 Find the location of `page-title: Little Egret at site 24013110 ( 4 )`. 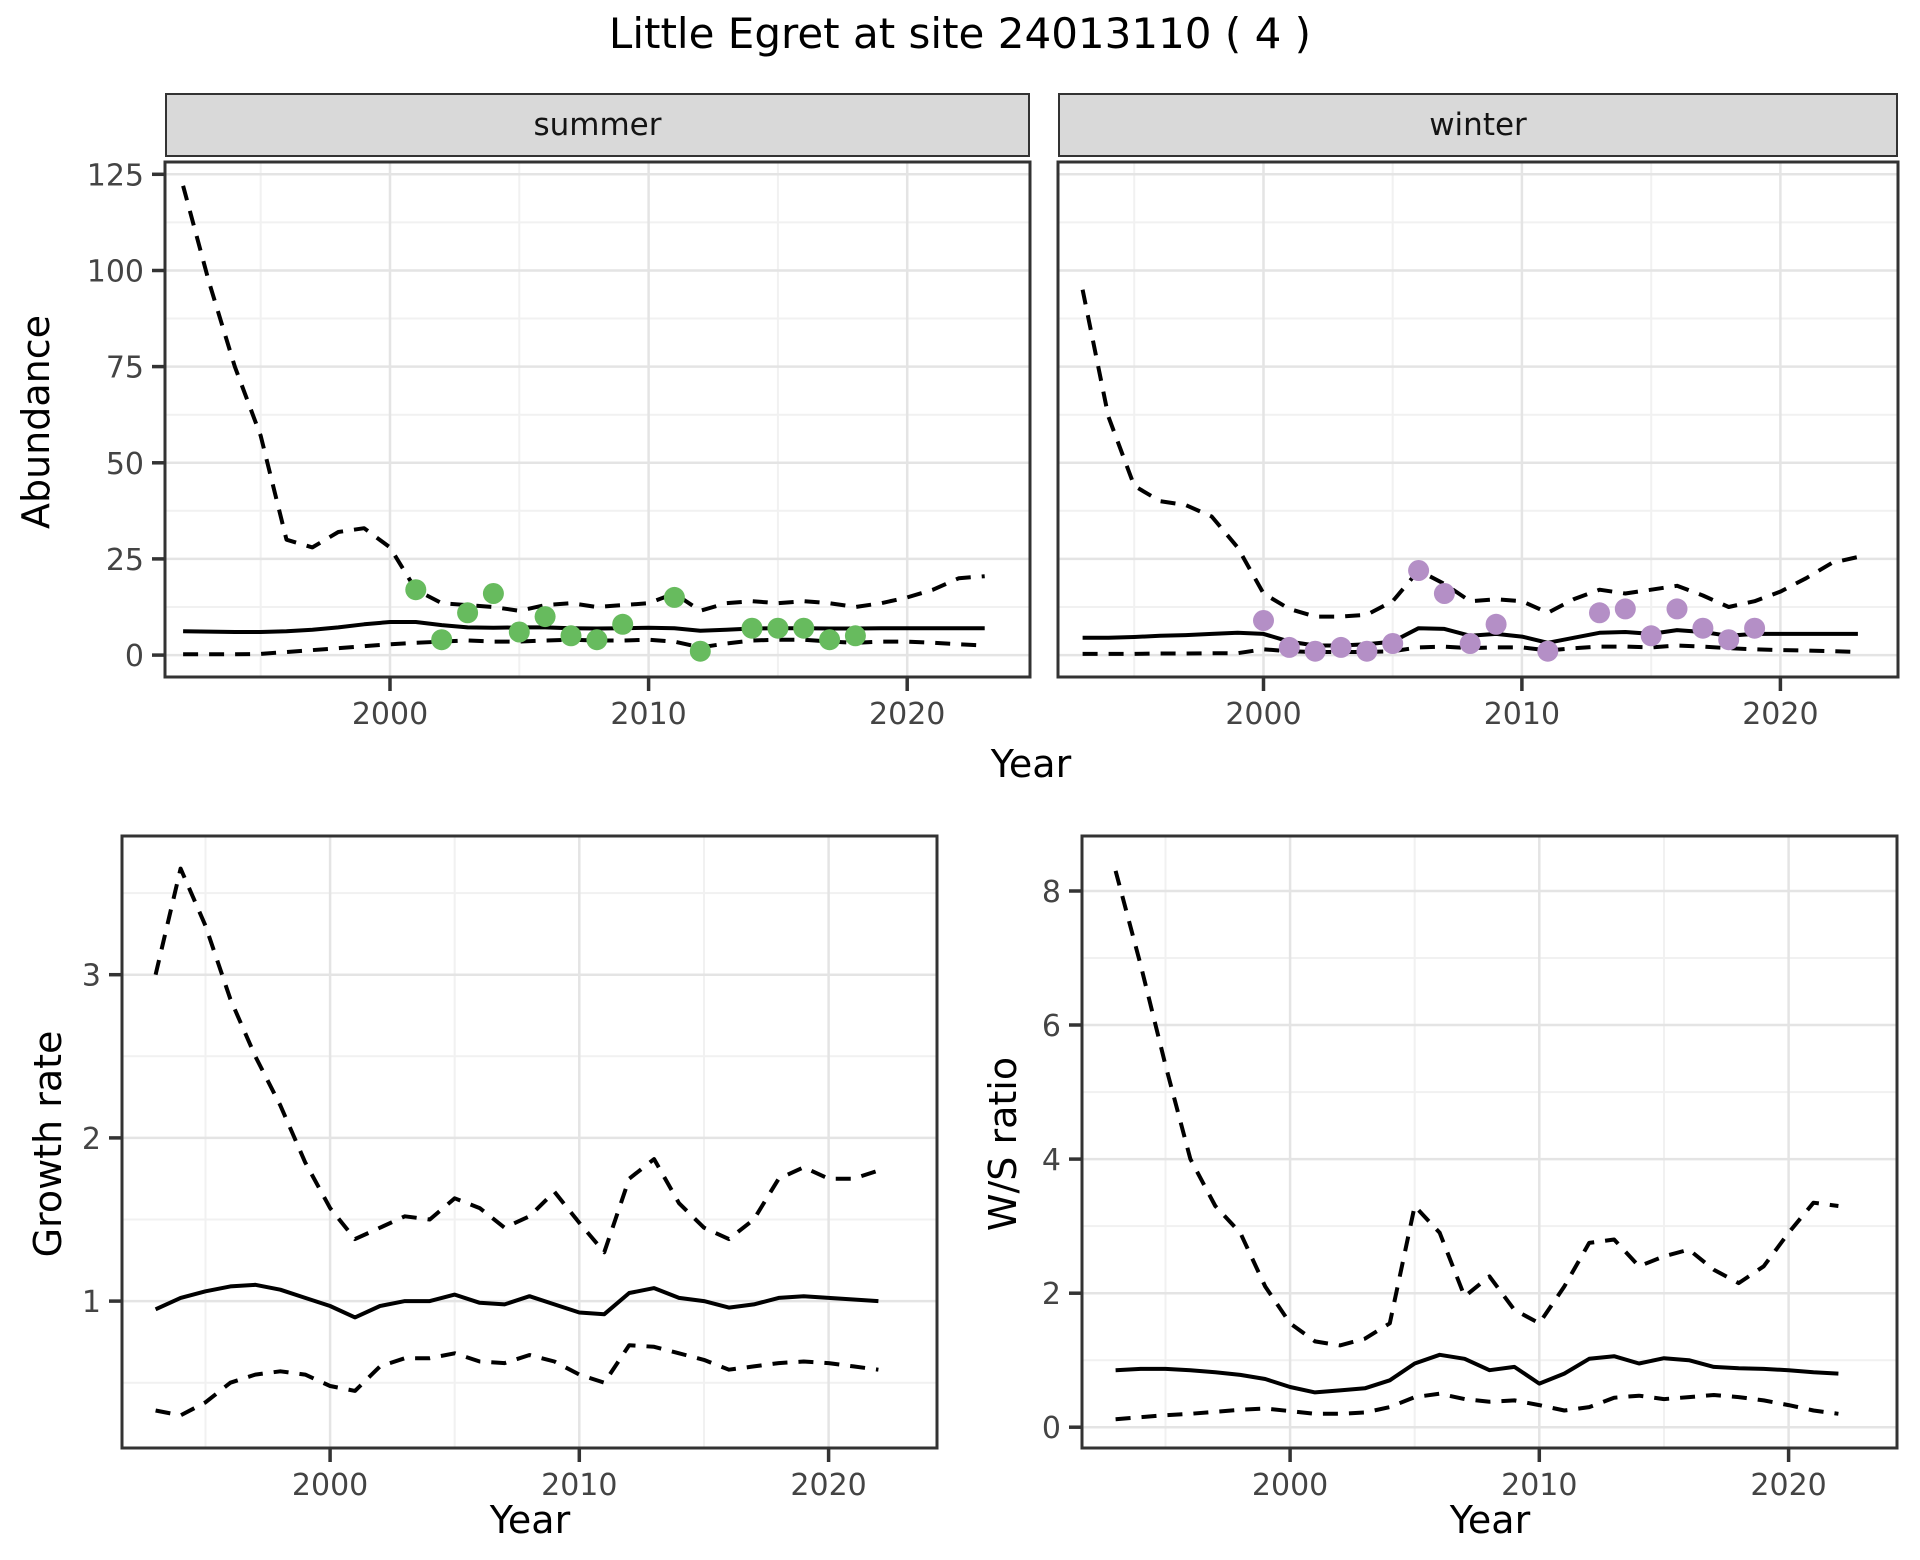

page-title: Little Egret at site 24013110 ( 4 ) is located at coordinates (960, 33).